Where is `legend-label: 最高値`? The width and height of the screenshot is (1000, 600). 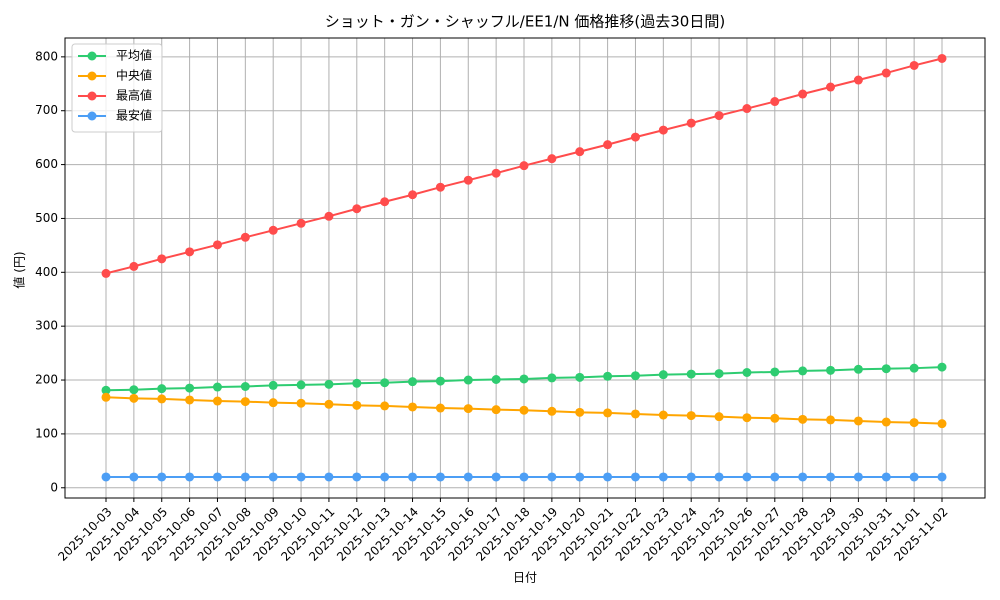 legend-label: 最高値 is located at coordinates (134, 95).